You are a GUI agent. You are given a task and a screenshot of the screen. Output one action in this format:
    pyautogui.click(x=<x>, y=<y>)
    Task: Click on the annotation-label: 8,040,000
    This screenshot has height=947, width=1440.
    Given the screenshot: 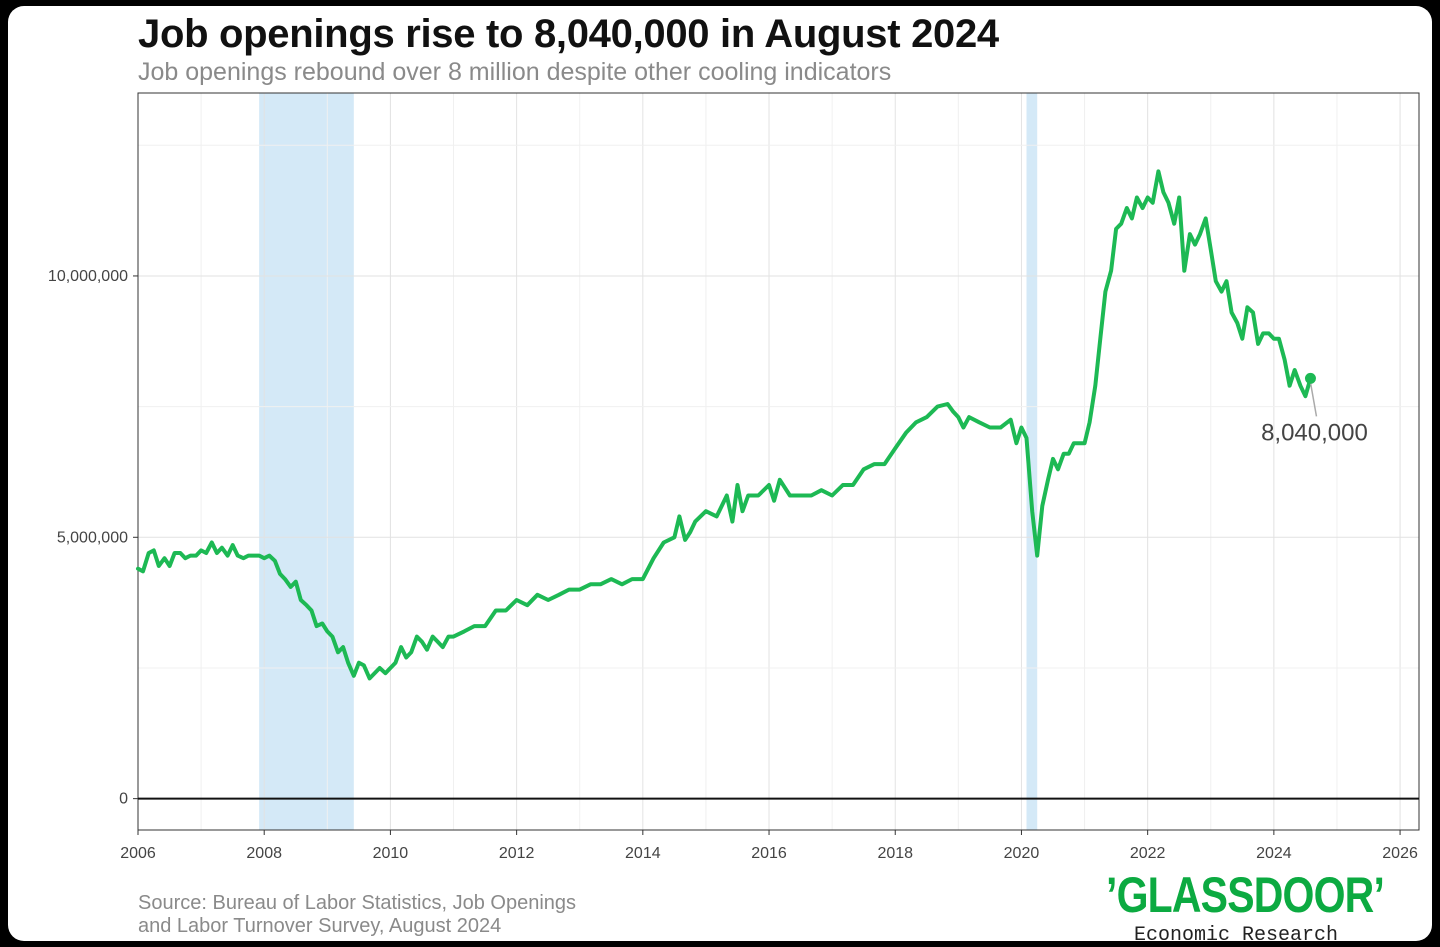 What is the action you would take?
    pyautogui.click(x=1314, y=432)
    